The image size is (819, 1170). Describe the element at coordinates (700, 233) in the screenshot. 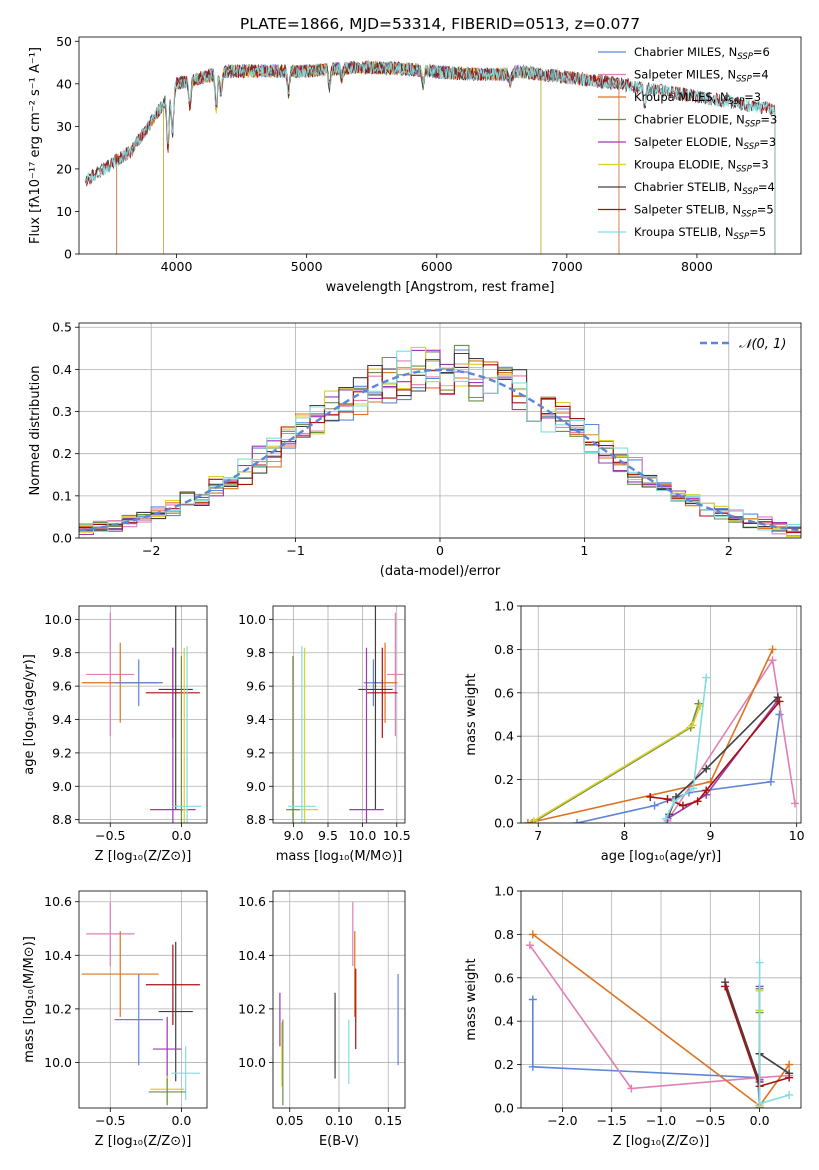

I see `legend-entry: Kroupa STELIB, NSSP=5` at that location.